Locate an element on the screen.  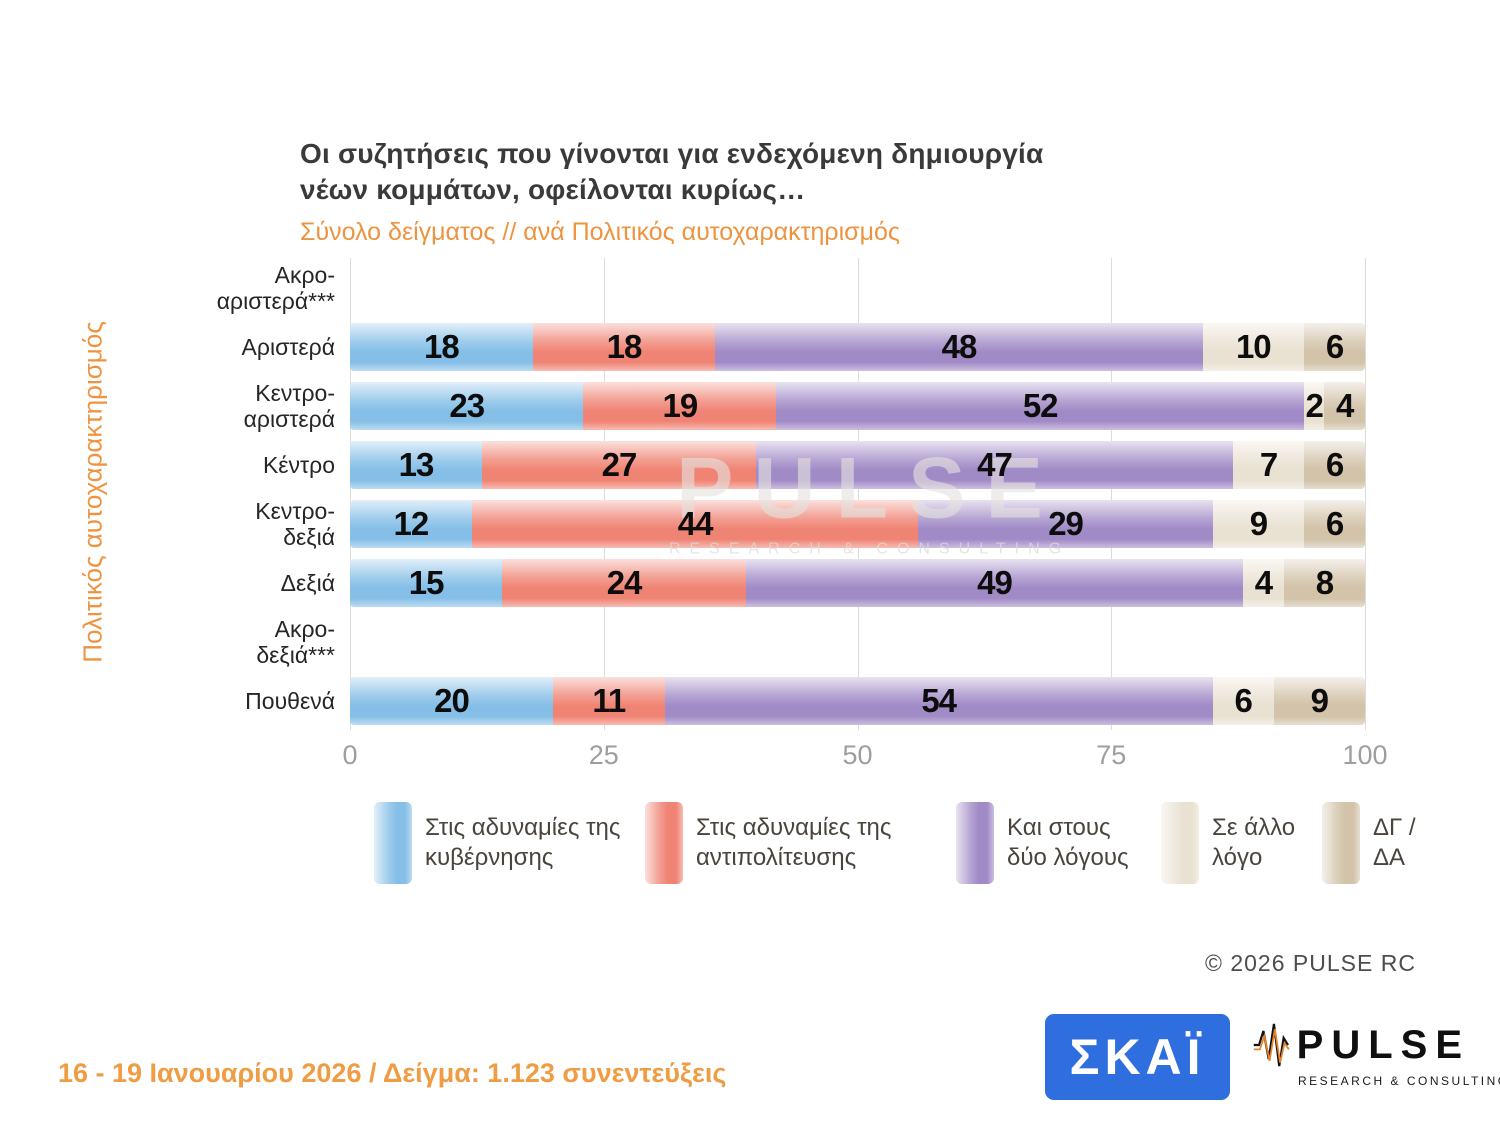
bar-value: 47 is located at coordinates (995, 464).